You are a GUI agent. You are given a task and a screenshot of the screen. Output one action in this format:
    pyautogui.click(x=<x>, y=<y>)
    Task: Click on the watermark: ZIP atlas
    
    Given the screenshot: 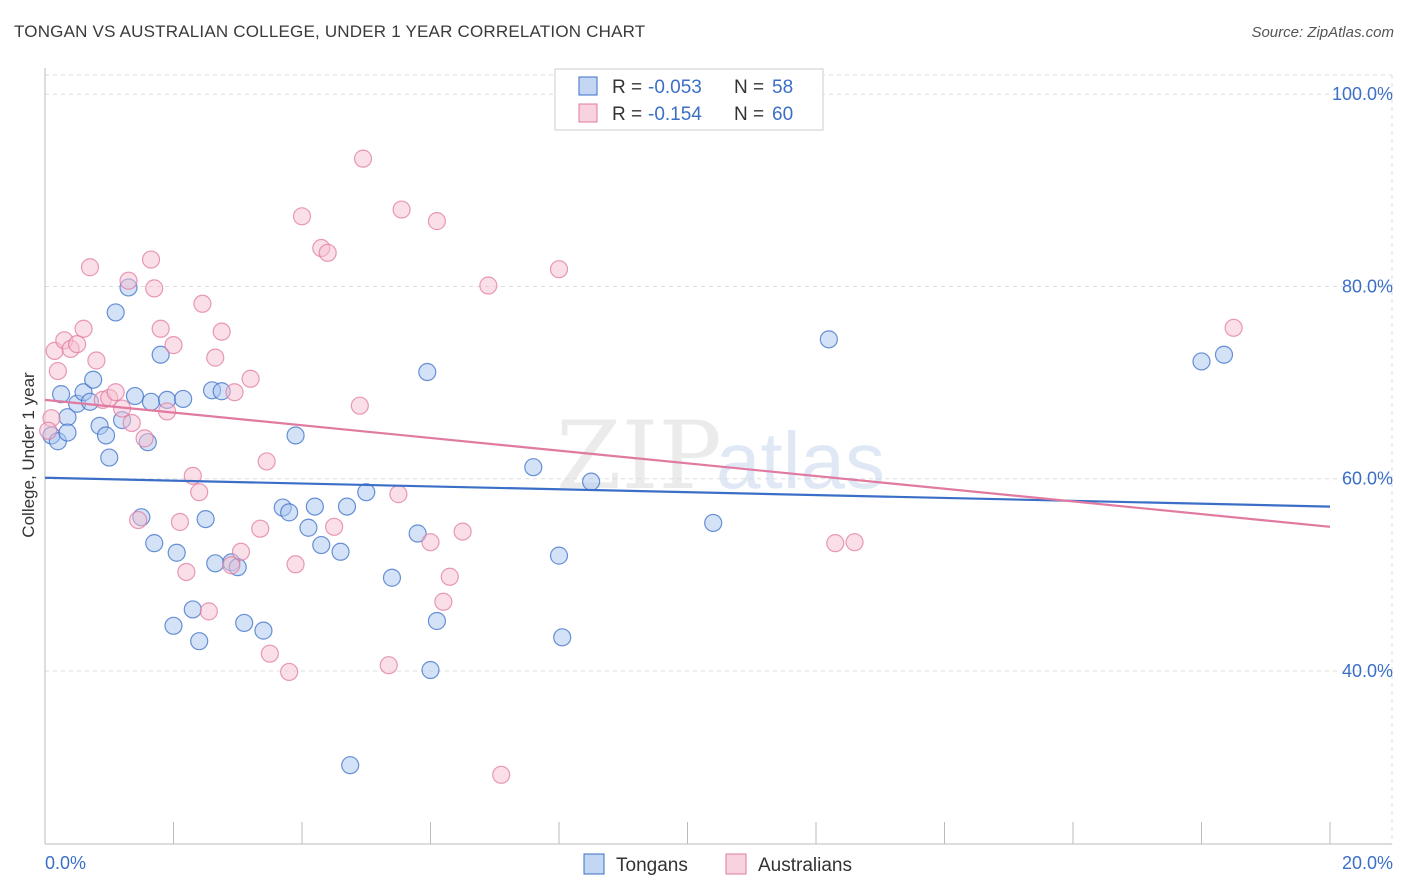 What is the action you would take?
    pyautogui.click(x=720, y=456)
    